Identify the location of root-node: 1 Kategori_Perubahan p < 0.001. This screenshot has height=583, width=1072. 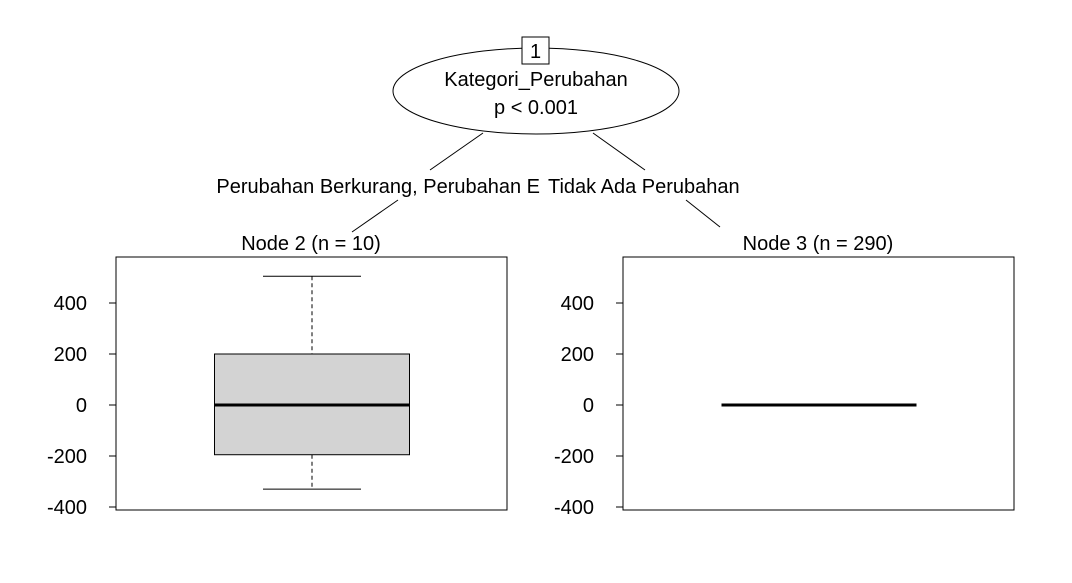
(536, 85).